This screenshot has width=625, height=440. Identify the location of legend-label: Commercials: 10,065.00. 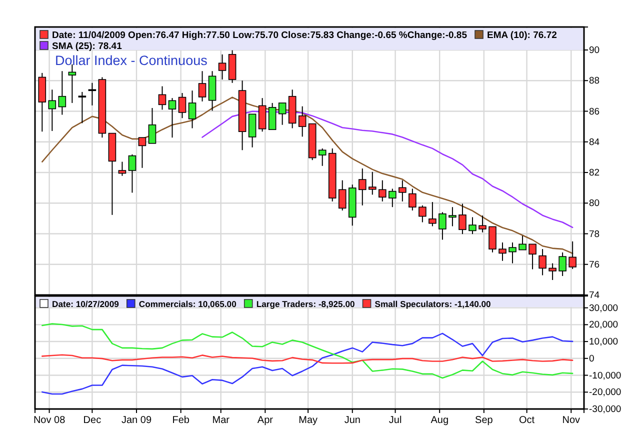
(187, 304).